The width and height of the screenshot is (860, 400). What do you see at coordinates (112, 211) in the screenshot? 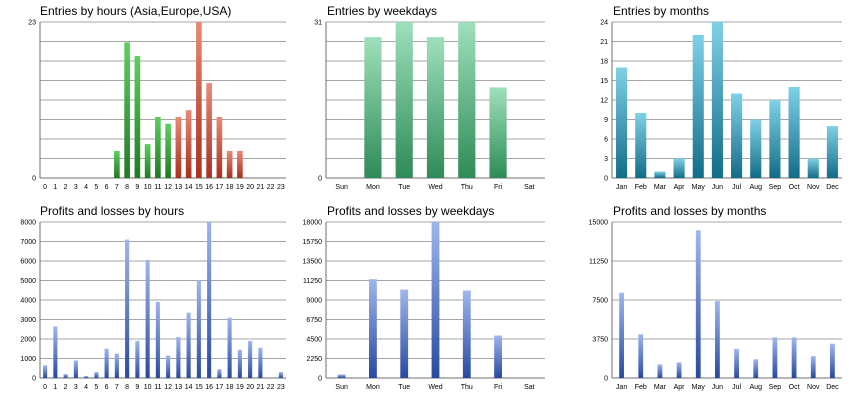
I see `chart-title: Profits and losses by hours` at bounding box center [112, 211].